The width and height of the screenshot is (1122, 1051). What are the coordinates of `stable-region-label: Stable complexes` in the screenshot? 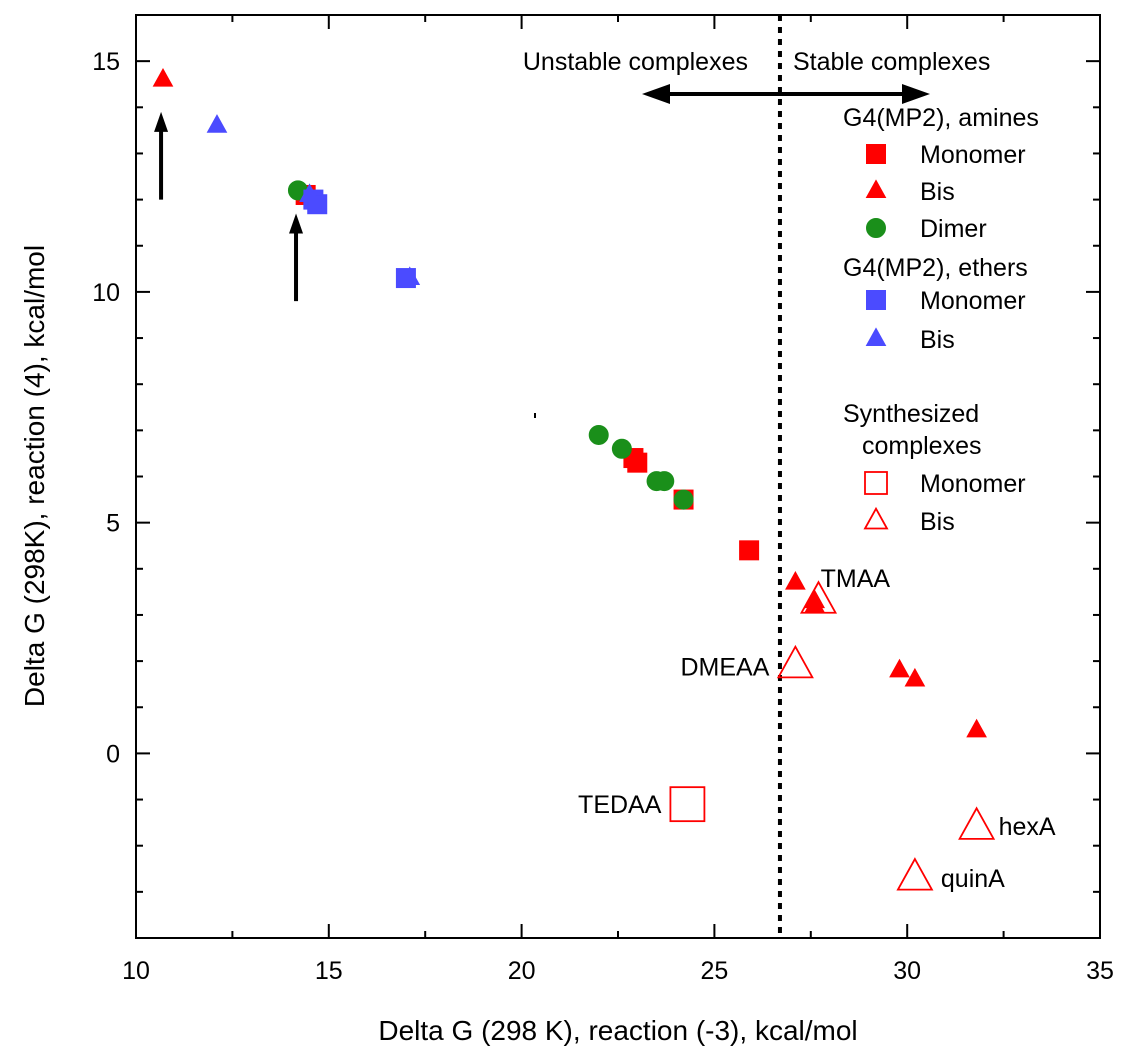 It's located at (891, 62).